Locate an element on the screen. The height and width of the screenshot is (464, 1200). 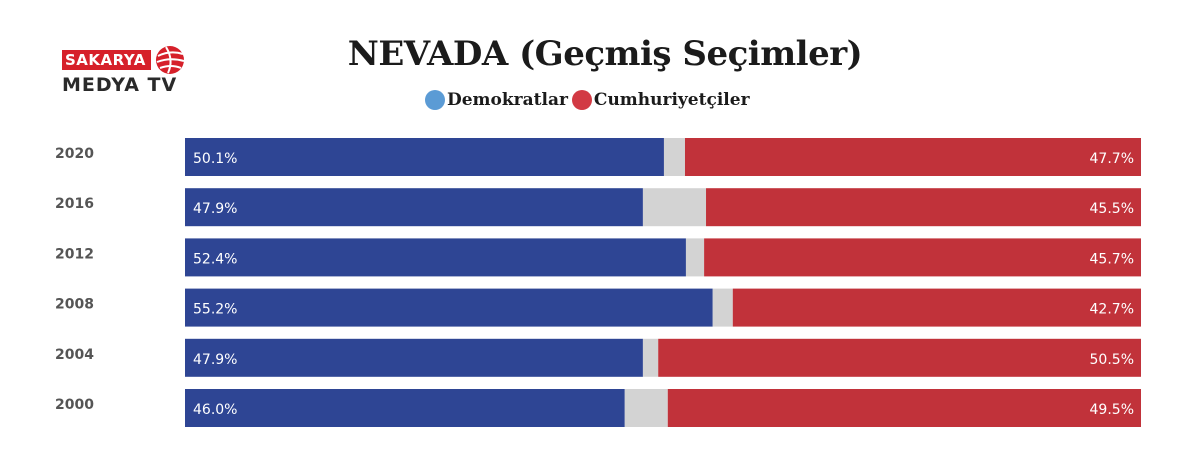
brand-logo-bottom: MEDYA TV is located at coordinates (120, 85).